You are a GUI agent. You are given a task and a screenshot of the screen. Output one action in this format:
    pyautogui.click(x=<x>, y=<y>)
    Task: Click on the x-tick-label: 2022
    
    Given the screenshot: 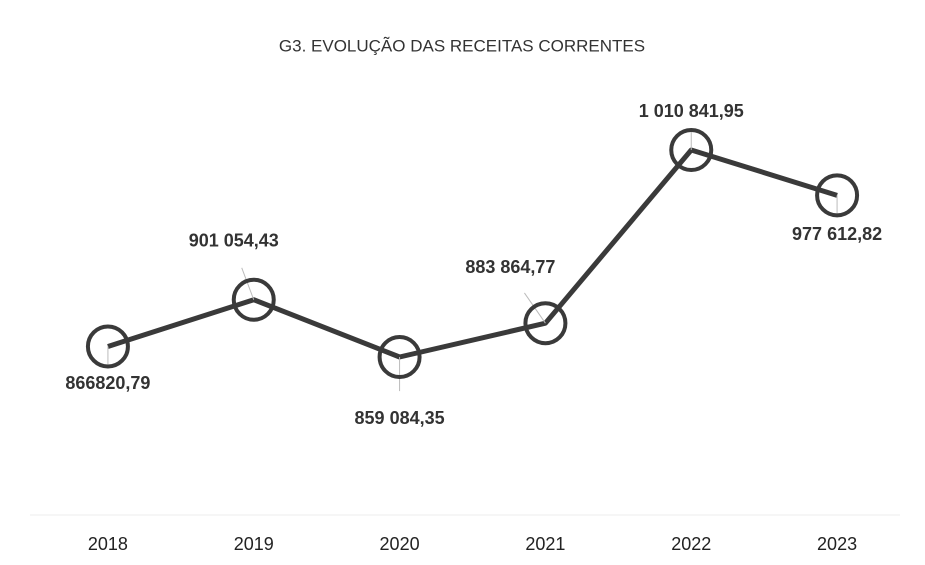 What is the action you would take?
    pyautogui.click(x=691, y=544)
    